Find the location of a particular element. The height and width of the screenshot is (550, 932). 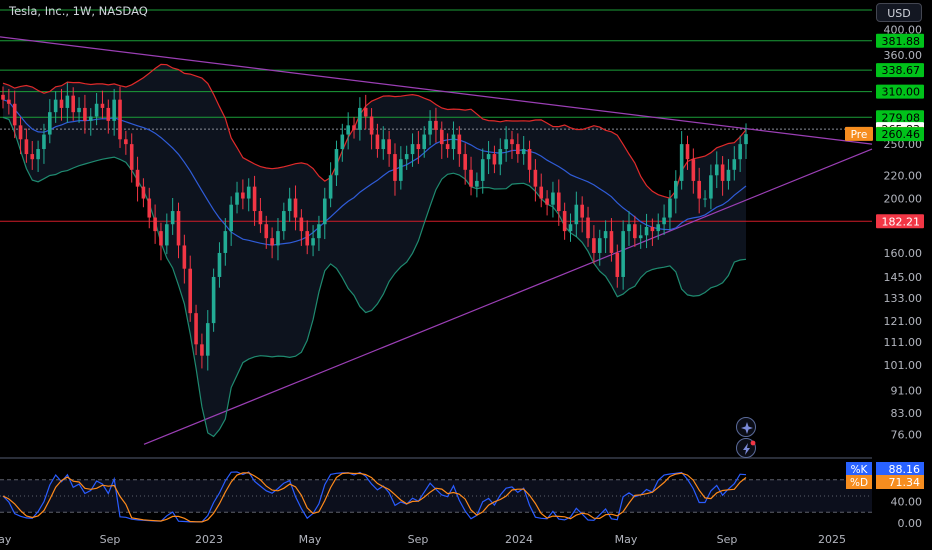

stoch-name-1: %D is located at coordinates (859, 483).